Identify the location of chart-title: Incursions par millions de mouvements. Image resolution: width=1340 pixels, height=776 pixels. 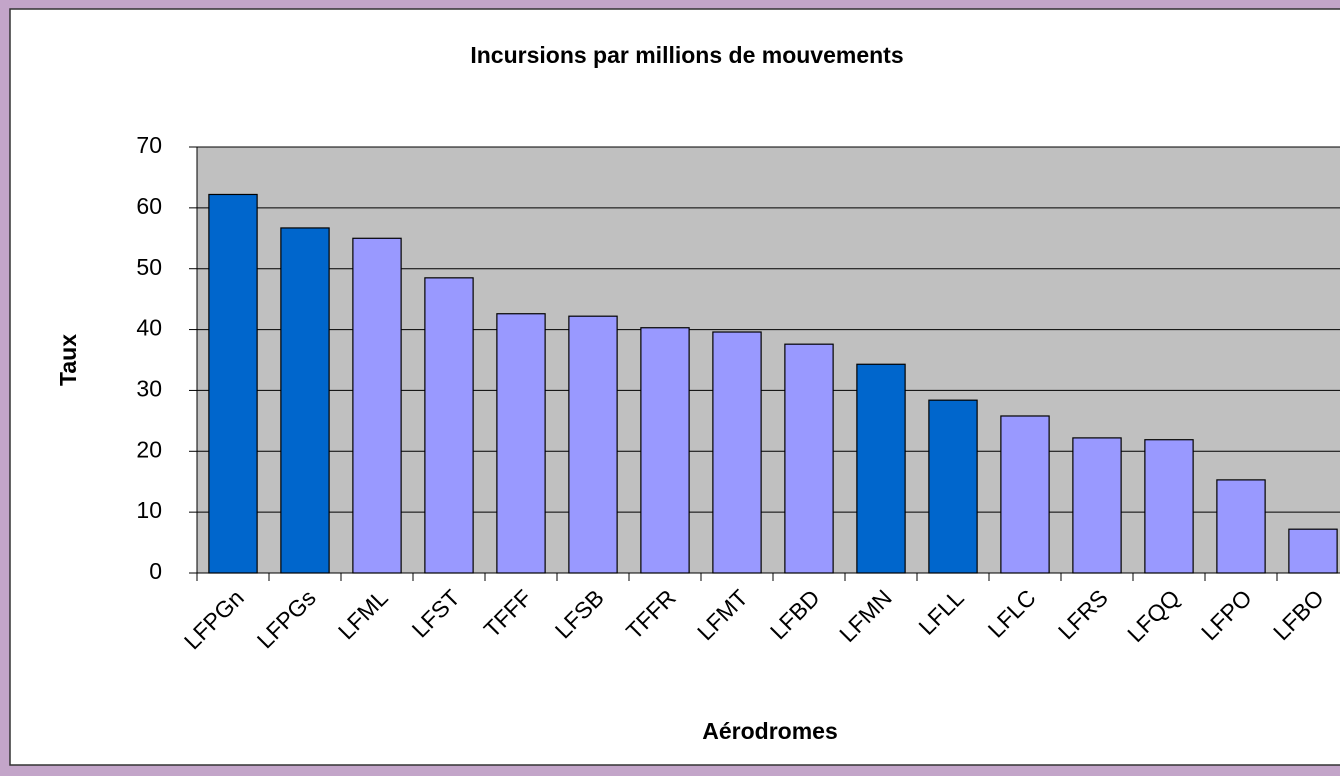
(686, 55).